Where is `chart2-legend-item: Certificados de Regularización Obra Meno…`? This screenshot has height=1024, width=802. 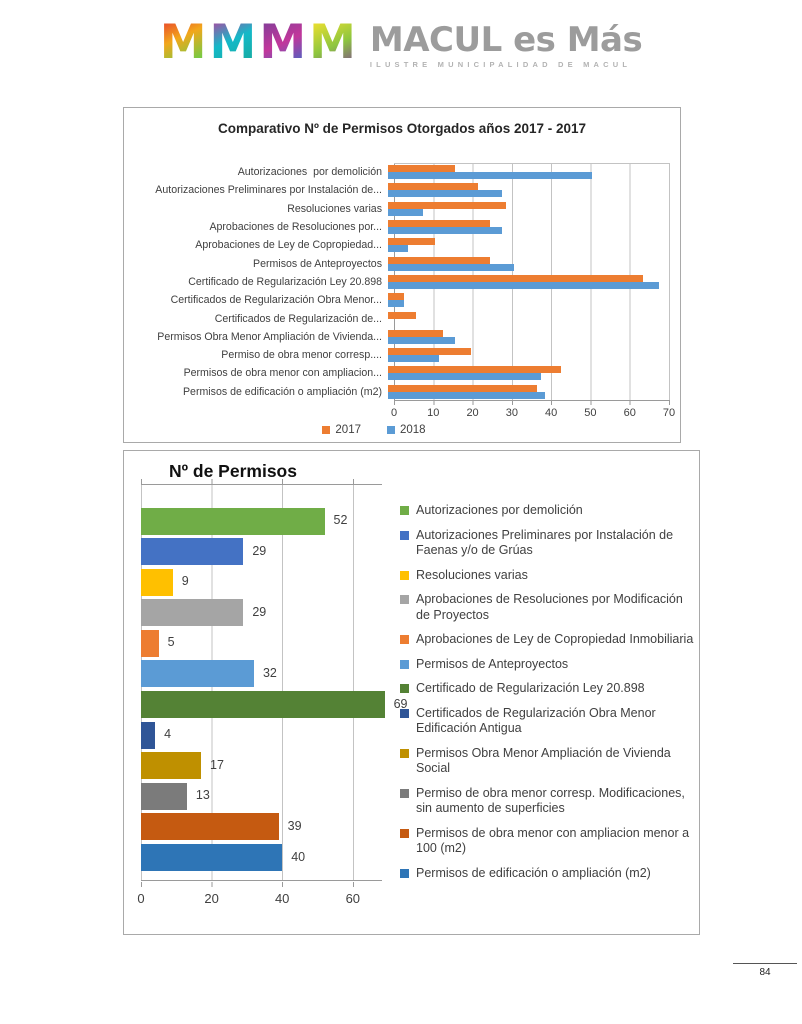 chart2-legend-item: Certificados de Regularización Obra Meno… is located at coordinates (548, 721).